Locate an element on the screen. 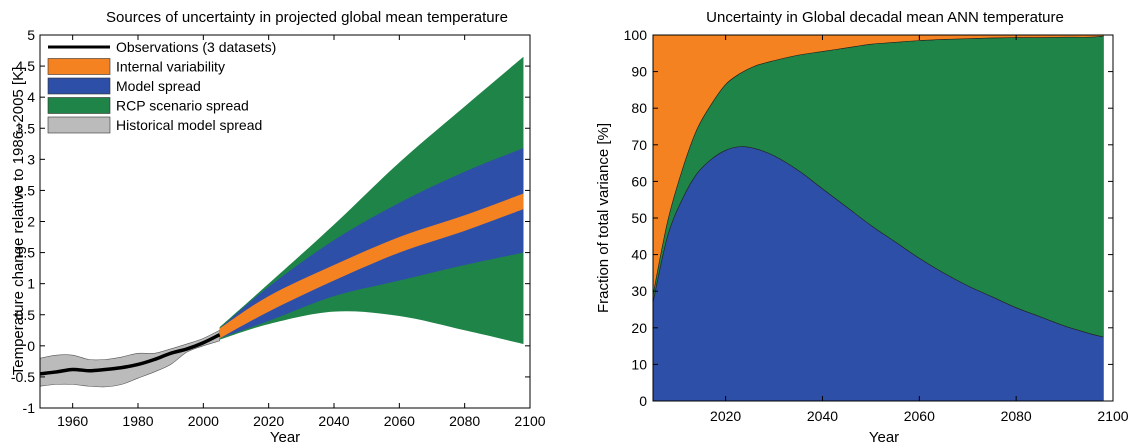  y-tick-label: 70 is located at coordinates (639, 145).